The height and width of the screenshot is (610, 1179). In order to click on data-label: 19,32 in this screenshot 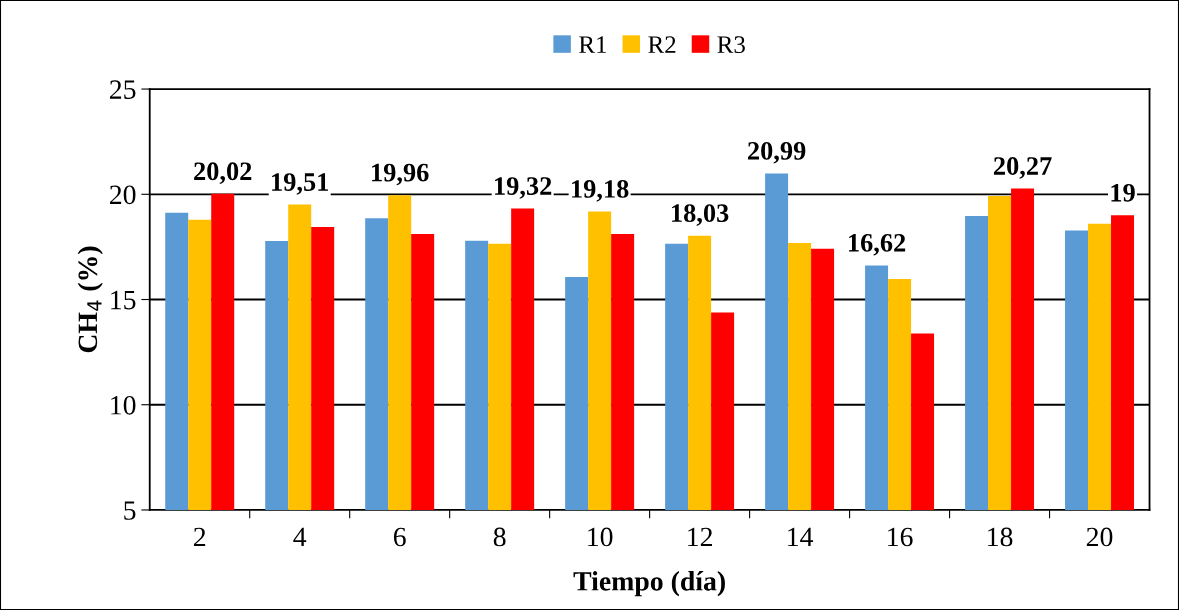, I will do `click(523, 188)`.